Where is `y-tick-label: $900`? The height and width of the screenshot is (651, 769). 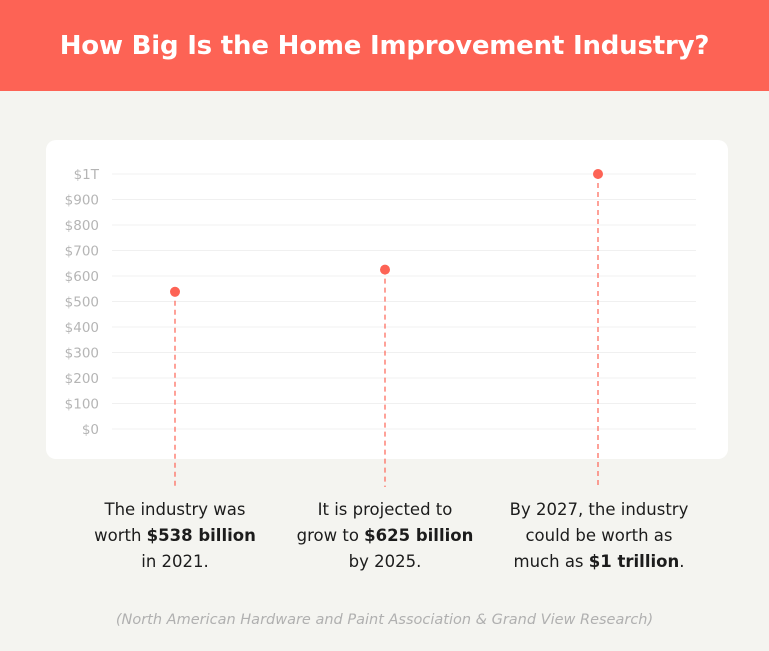
y-tick-label: $900 is located at coordinates (82, 201).